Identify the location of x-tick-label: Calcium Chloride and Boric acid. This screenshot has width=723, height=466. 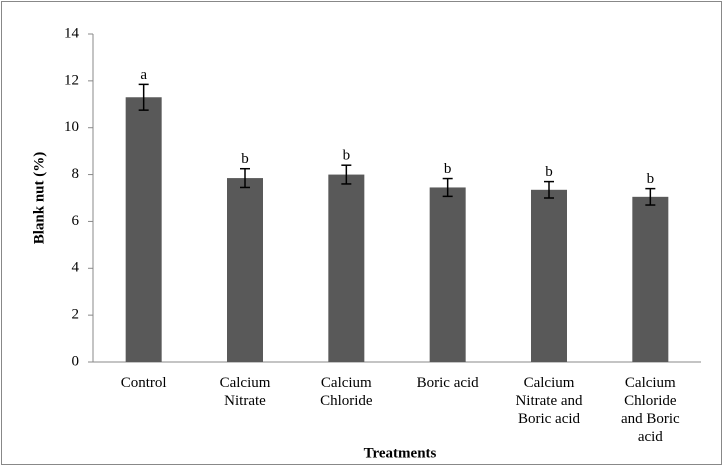
(650, 410).